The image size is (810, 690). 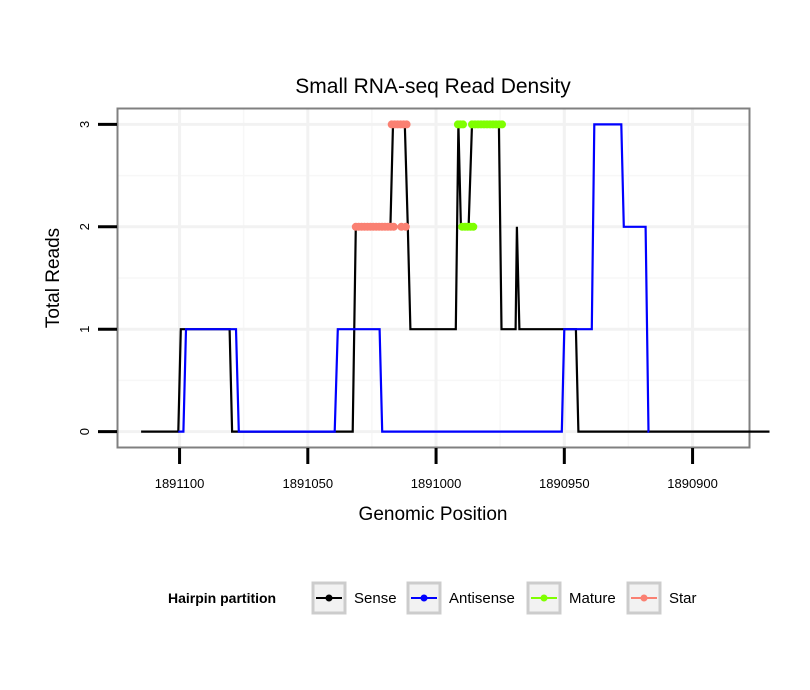 I want to click on y-tick-label: 1, so click(x=84, y=329).